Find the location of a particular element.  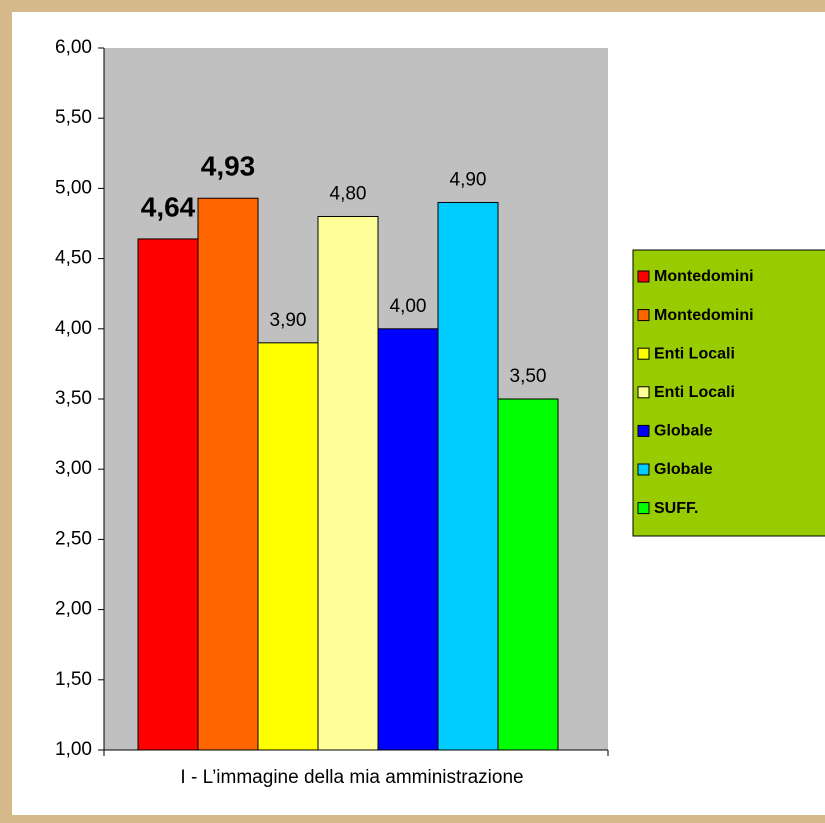

value-label: 4,00 is located at coordinates (408, 306).